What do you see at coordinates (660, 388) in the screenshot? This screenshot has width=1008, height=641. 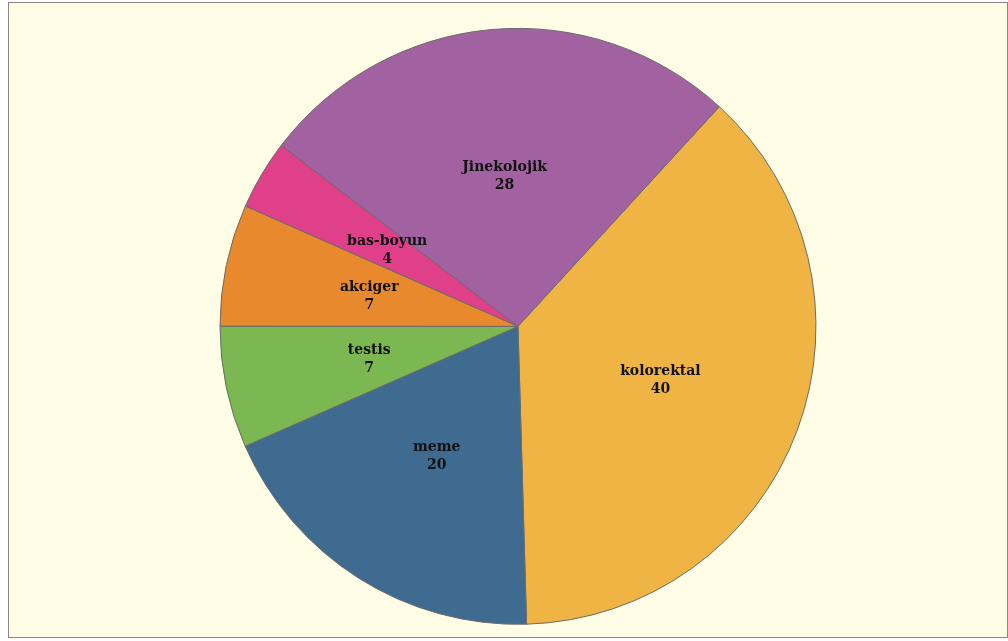 I see `data-label: 40` at bounding box center [660, 388].